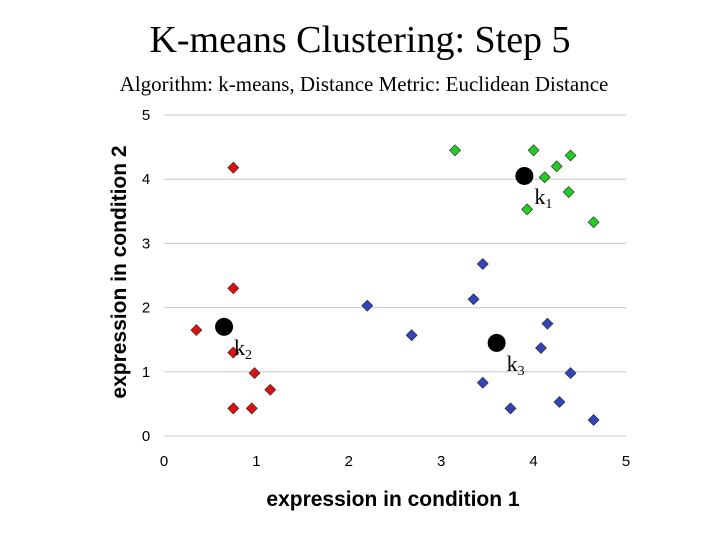  Describe the element at coordinates (393, 499) in the screenshot. I see `x-axis-label: expression in condition 1` at that location.